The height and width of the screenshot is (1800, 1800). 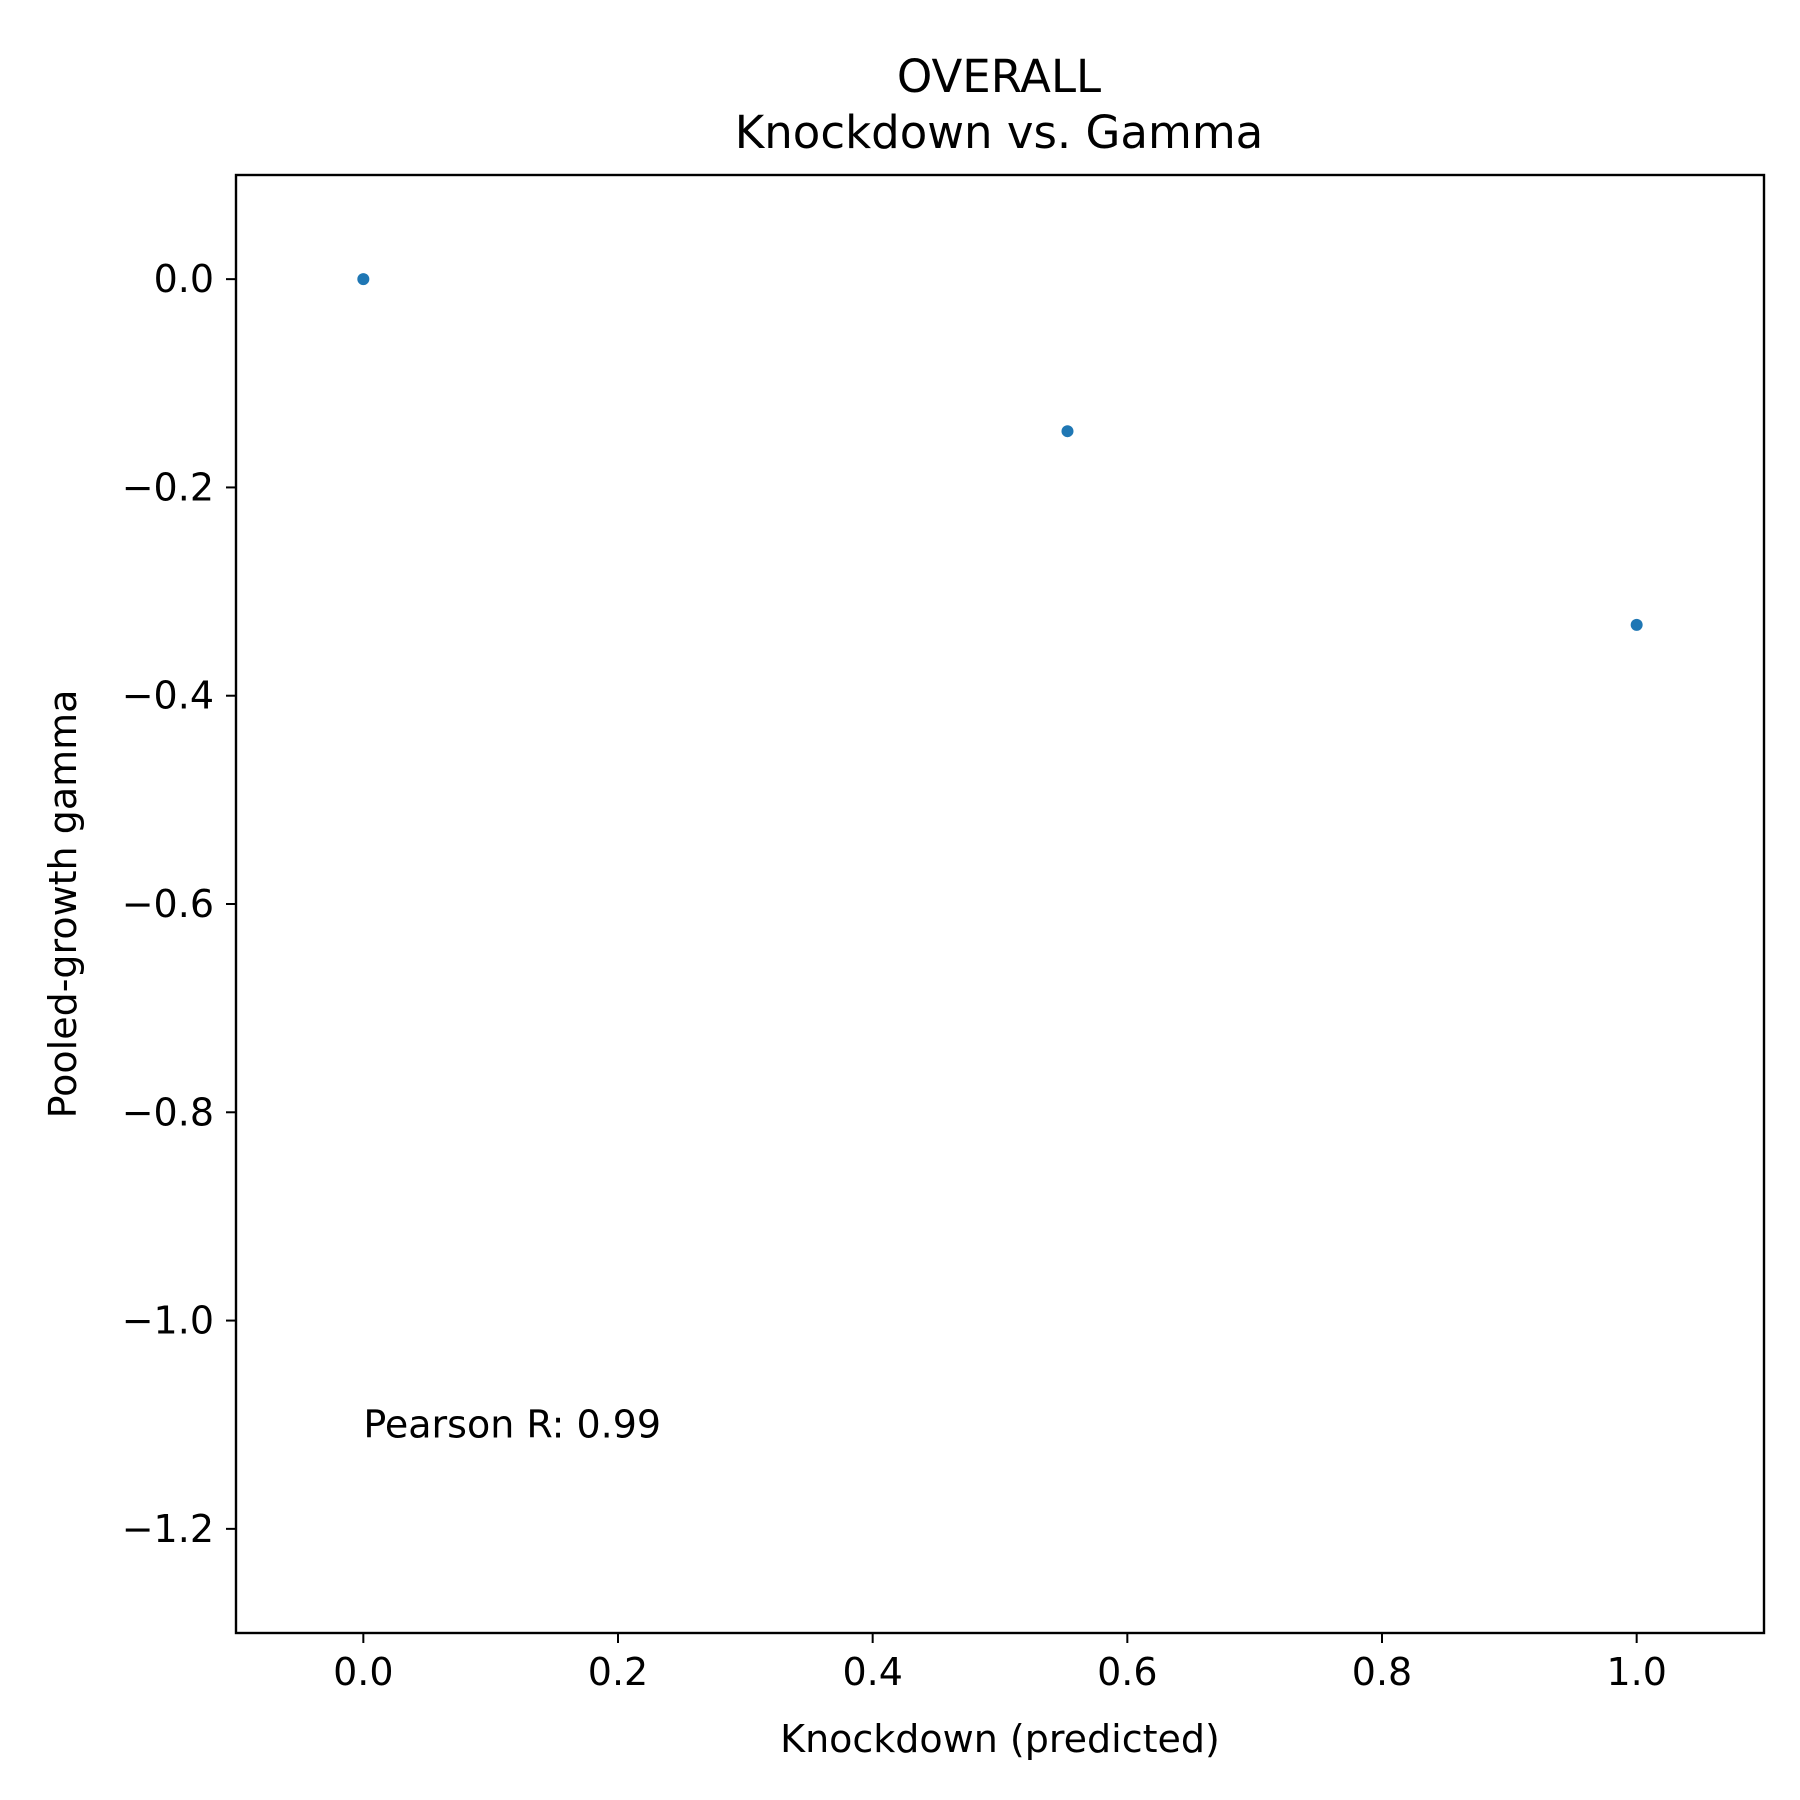 What do you see at coordinates (168, 696) in the screenshot?
I see `y-tick-label: −0.4` at bounding box center [168, 696].